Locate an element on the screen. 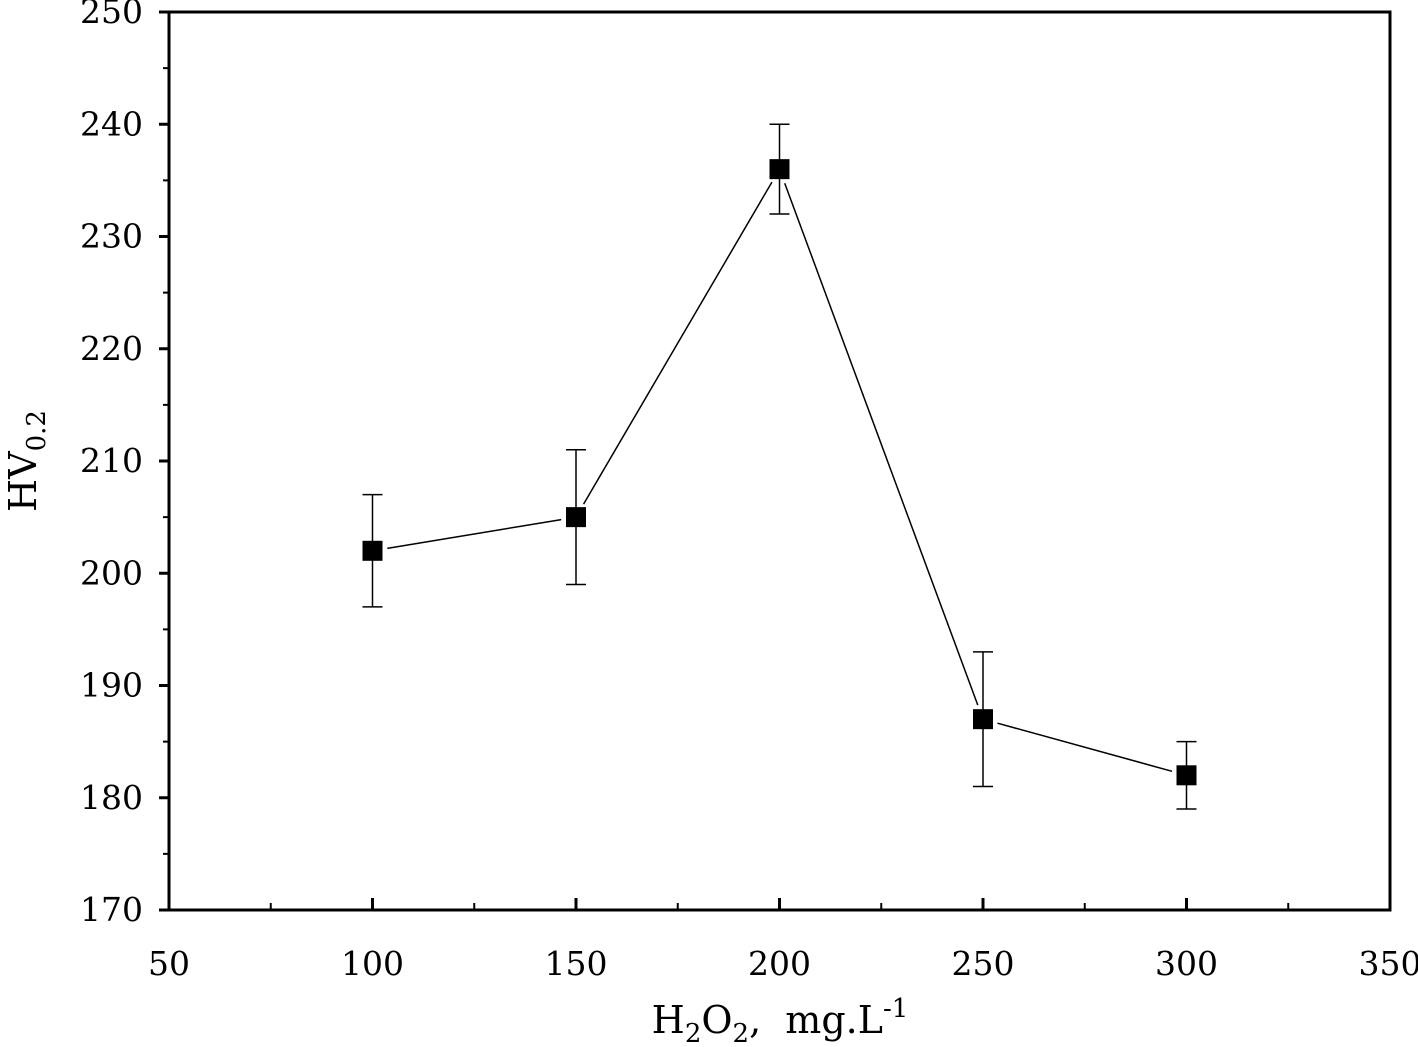 Image resolution: width=1418 pixels, height=1047 pixels. x-label-suffix: , mg.L is located at coordinates (816, 1020).